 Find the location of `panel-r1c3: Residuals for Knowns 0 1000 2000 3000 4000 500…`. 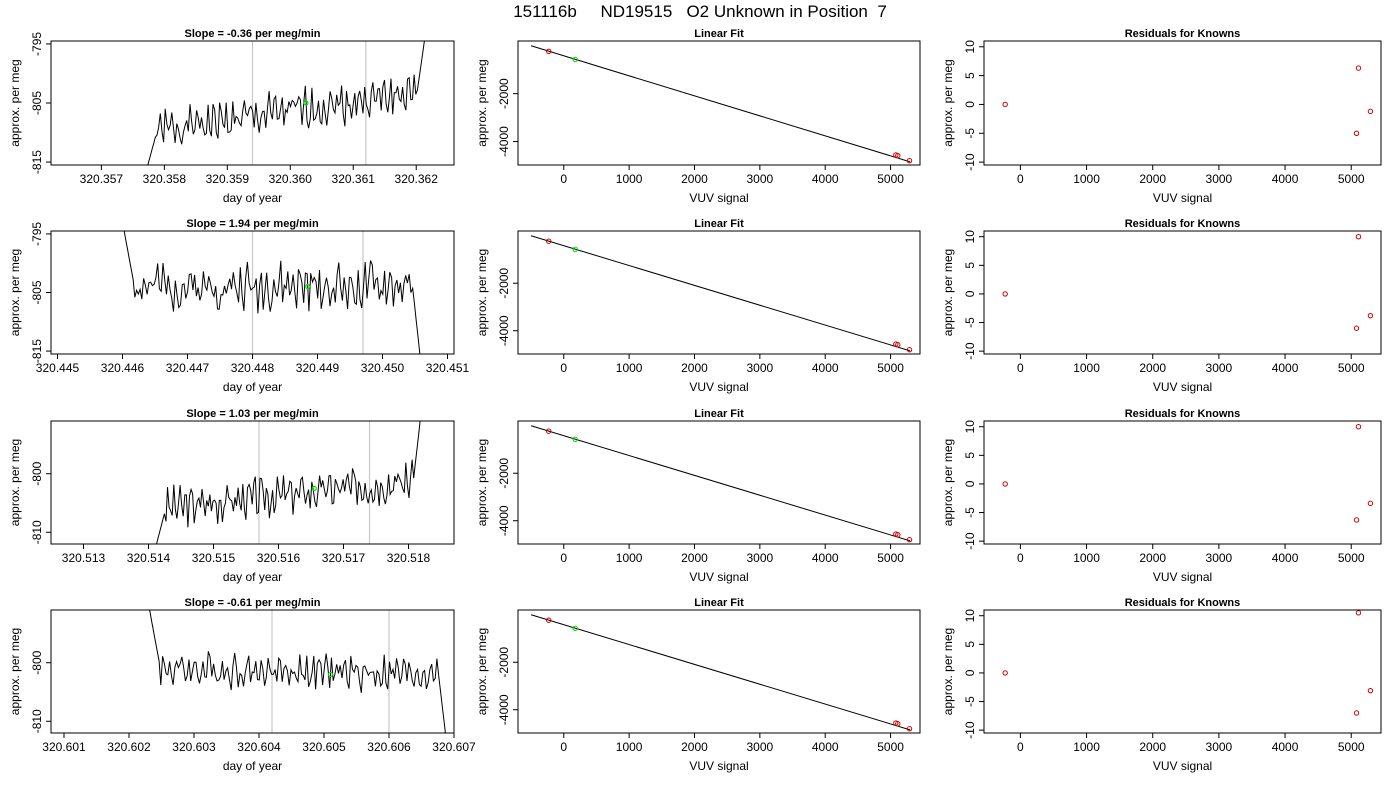

panel-r1c3: Residuals for Knowns 0 1000 2000 3000 4000 500… is located at coordinates (1161, 116).